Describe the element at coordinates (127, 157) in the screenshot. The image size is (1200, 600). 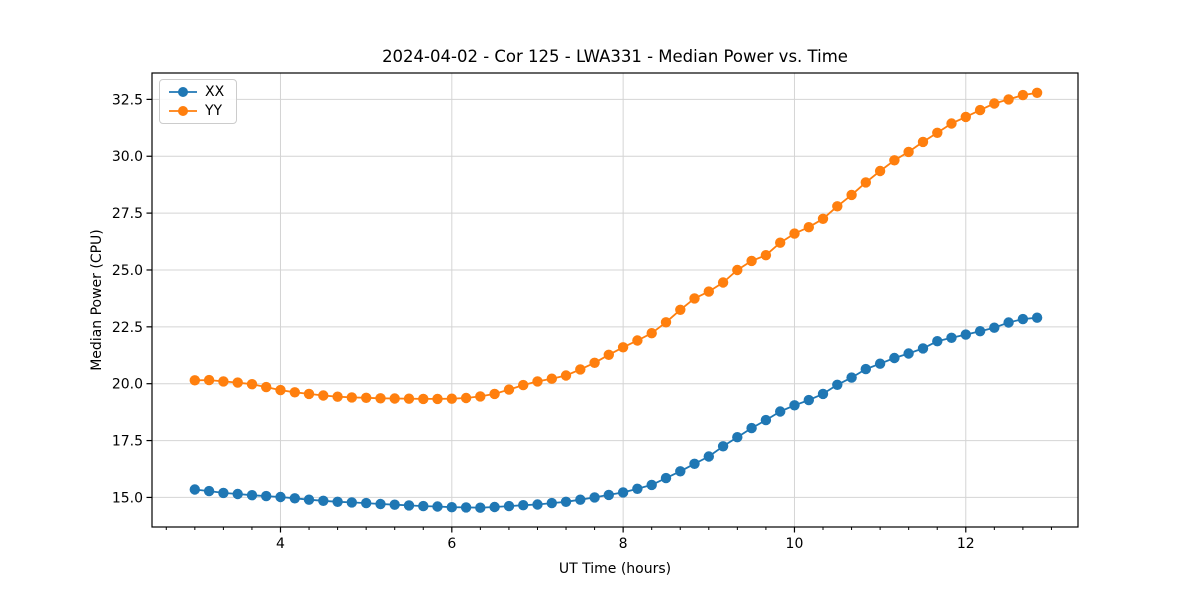
I see `y-tick-label: 30.0` at that location.